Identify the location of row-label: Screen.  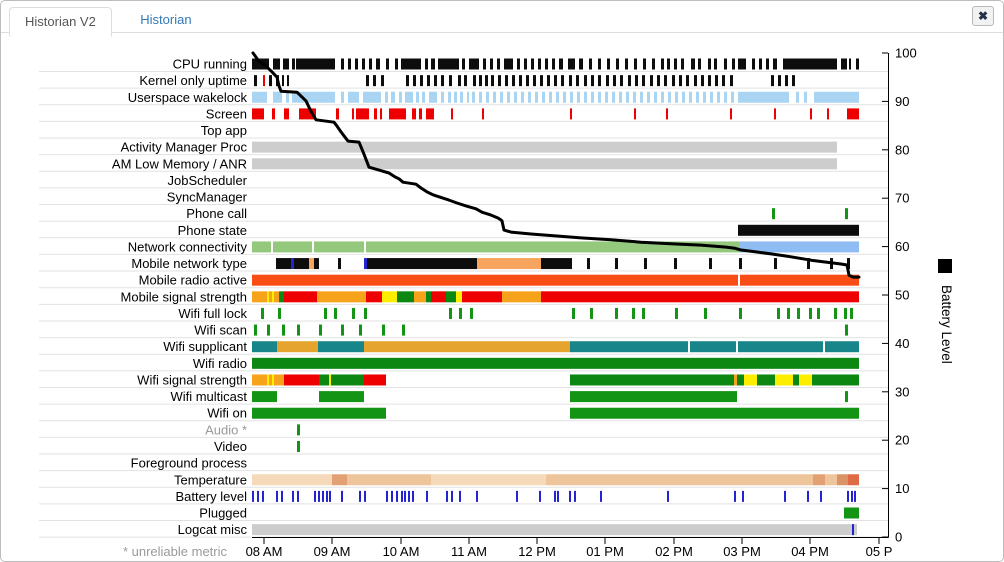
(226, 113).